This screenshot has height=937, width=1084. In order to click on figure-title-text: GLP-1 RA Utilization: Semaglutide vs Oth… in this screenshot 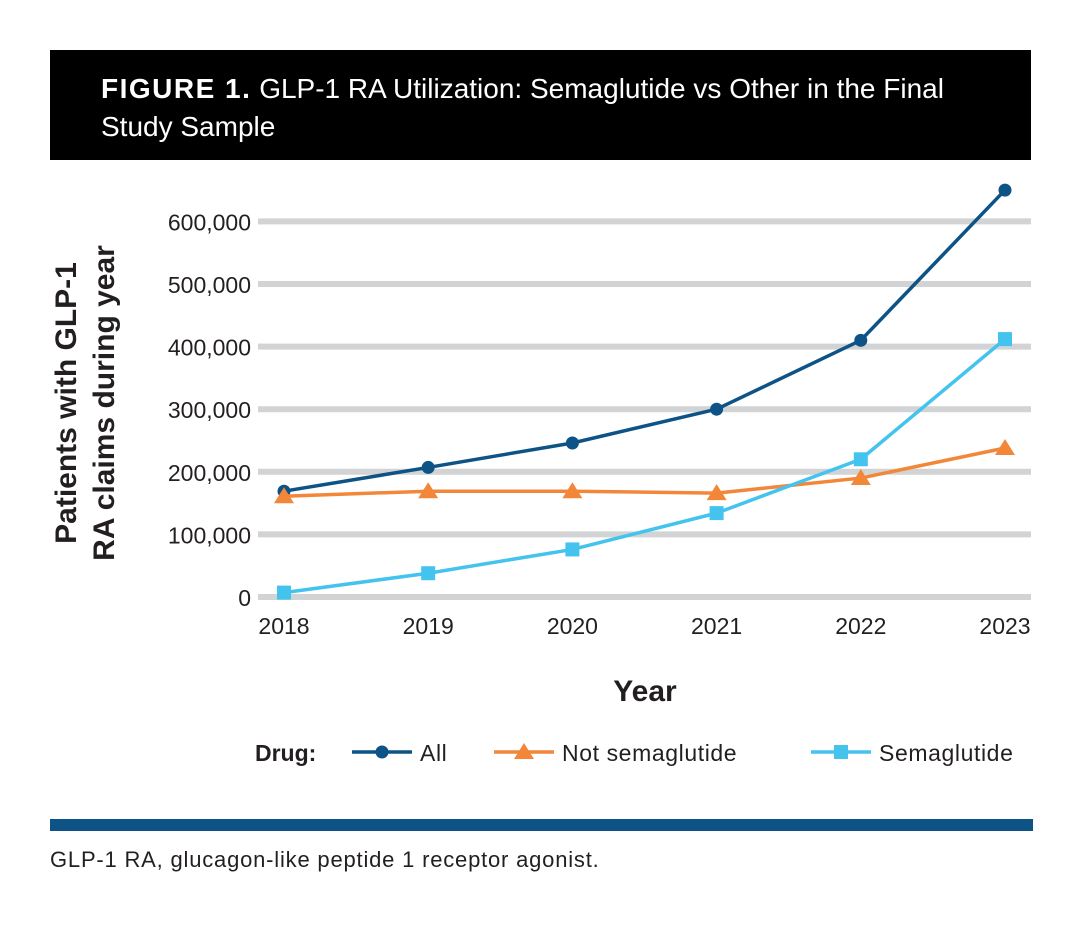, I will do `click(522, 107)`.